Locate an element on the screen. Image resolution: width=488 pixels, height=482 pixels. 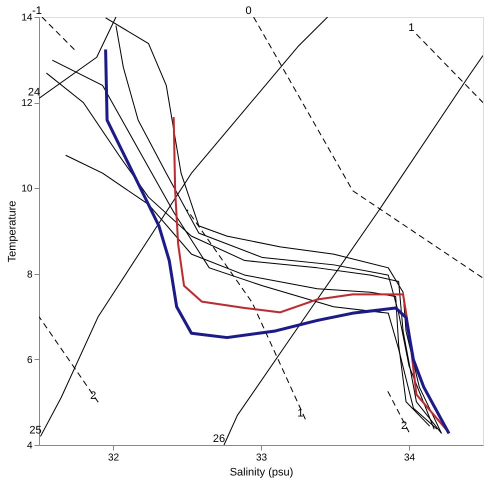
series-label: 2 is located at coordinates (404, 426).